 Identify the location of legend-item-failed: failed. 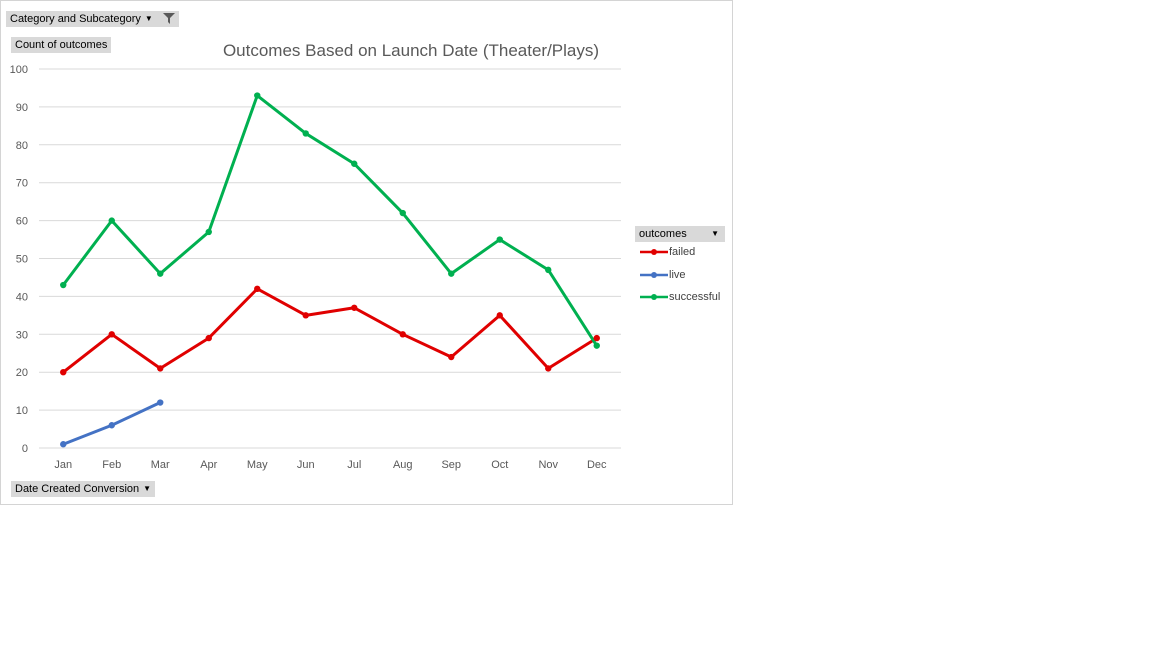
(667, 252).